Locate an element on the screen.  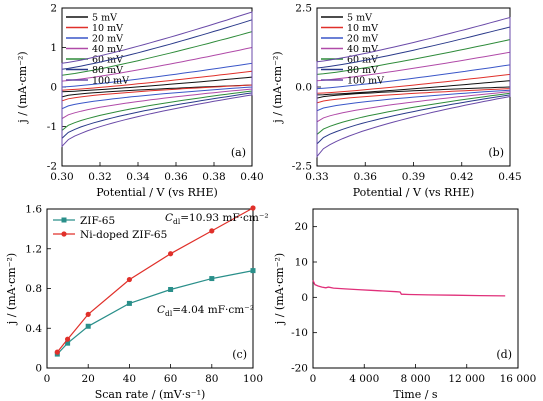
y-tick-label: 0.0 is located at coordinates (303, 88).